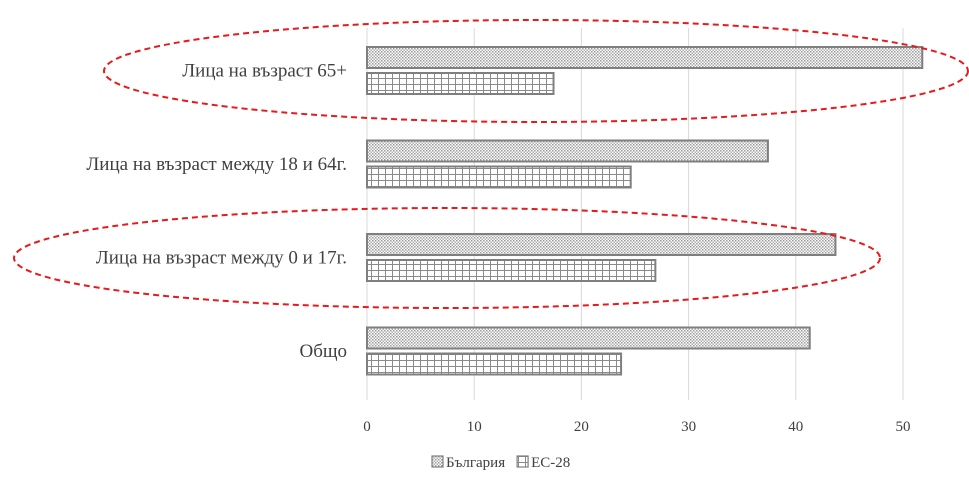 Image resolution: width=969 pixels, height=477 pixels. Describe the element at coordinates (636, 427) in the screenshot. I see `x-tick-labels: 0 10 20 30 40 50` at that location.